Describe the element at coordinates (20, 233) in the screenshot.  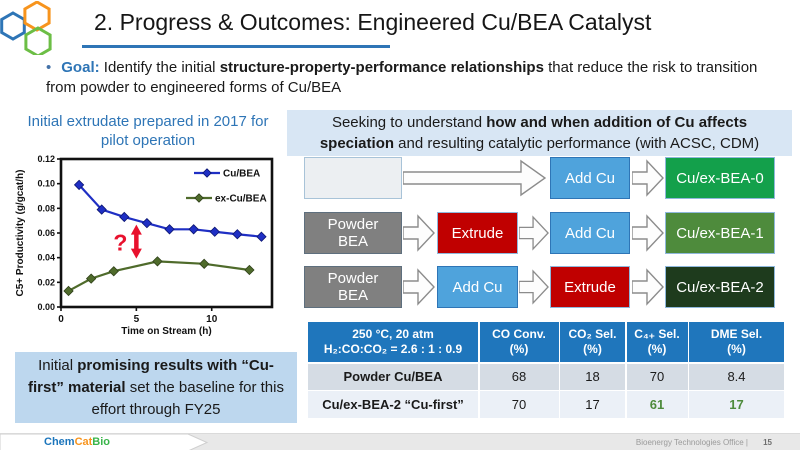
I see `svg-text: C5+ Productivity (g/gcat/h)` at that location.